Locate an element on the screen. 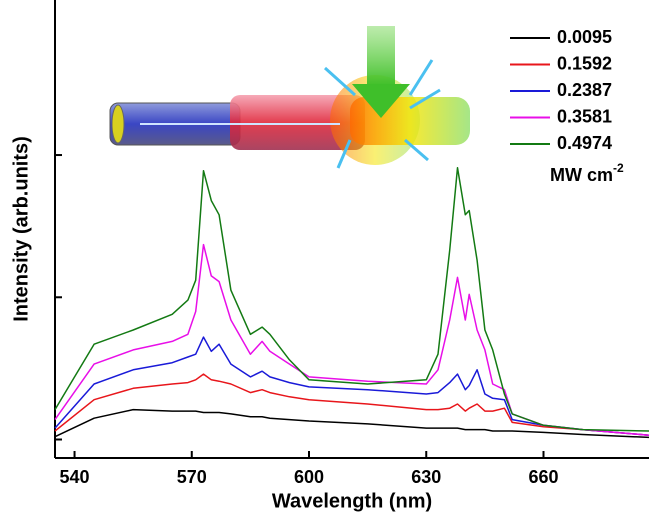 The width and height of the screenshot is (649, 517). legend-label: 0.1592 is located at coordinates (584, 63).